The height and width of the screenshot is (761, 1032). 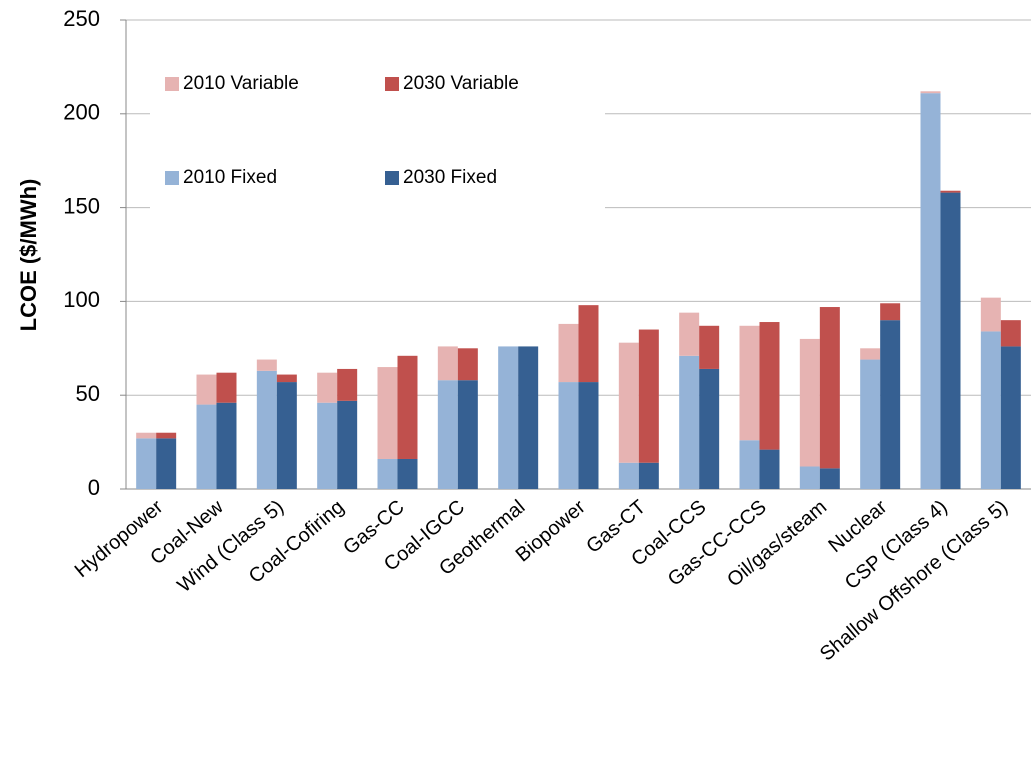 What do you see at coordinates (119, 539) in the screenshot?
I see `x-tick-label: Hydropower` at bounding box center [119, 539].